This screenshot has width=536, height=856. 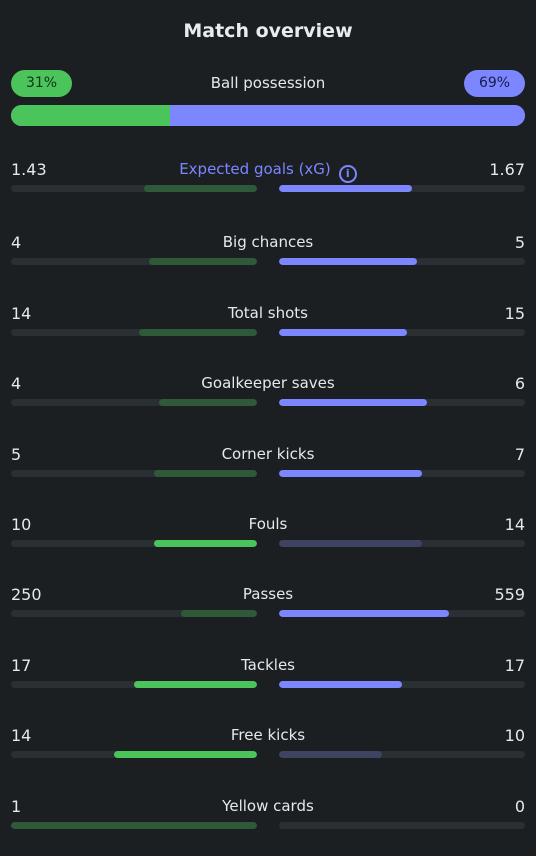 I want to click on stat-row: 1.43 Expected goals (xG) i 1.67, so click(x=268, y=180).